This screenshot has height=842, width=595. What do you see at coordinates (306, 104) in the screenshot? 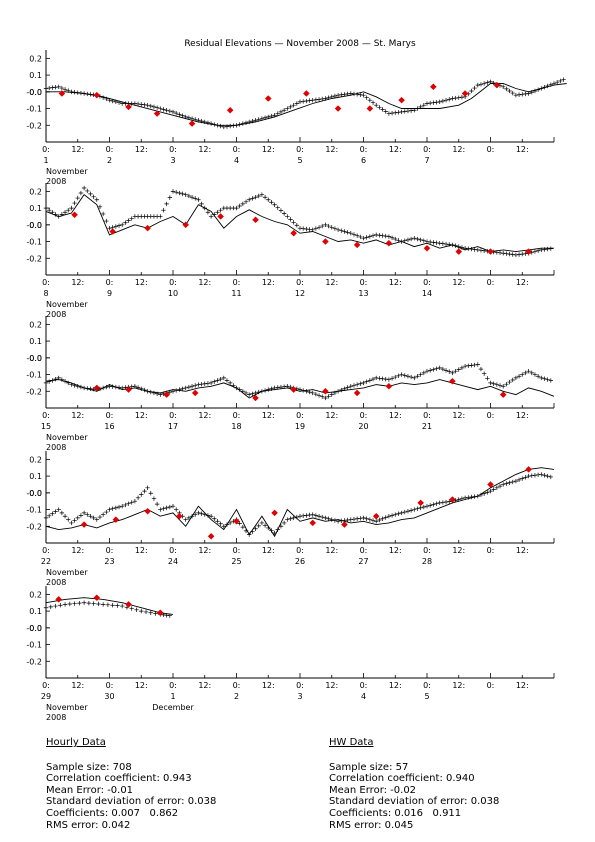
I see `model-series-line` at bounding box center [306, 104].